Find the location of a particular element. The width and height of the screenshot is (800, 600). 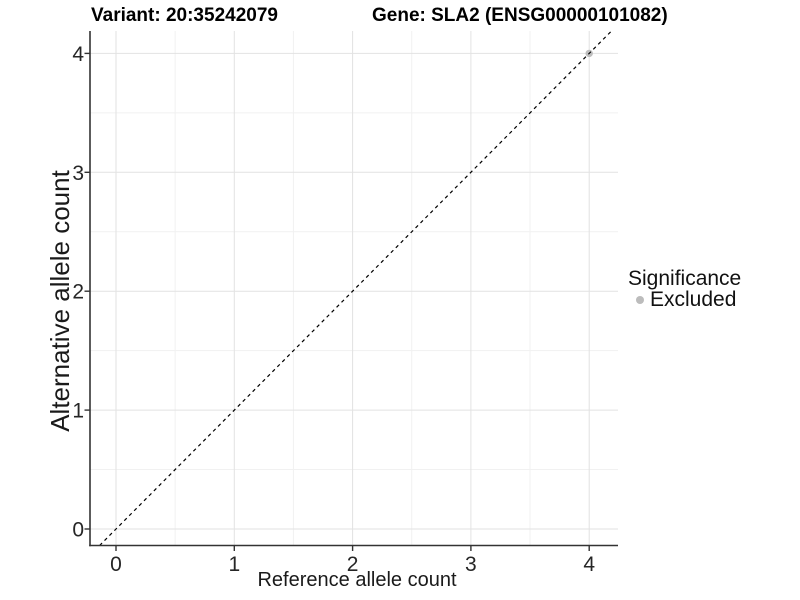

x-axis-title: Reference allele count is located at coordinates (357, 580).